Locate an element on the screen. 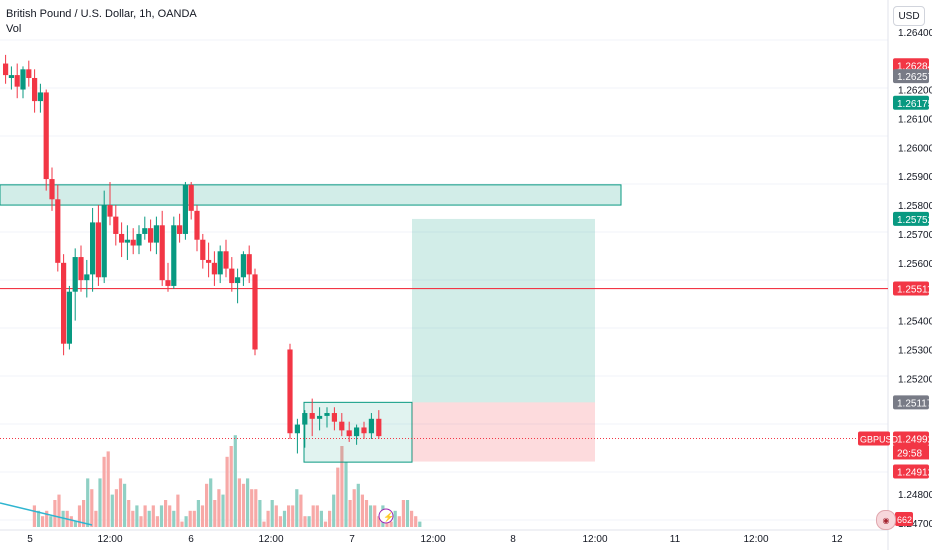  price-label: 1.26284 is located at coordinates (914, 66).